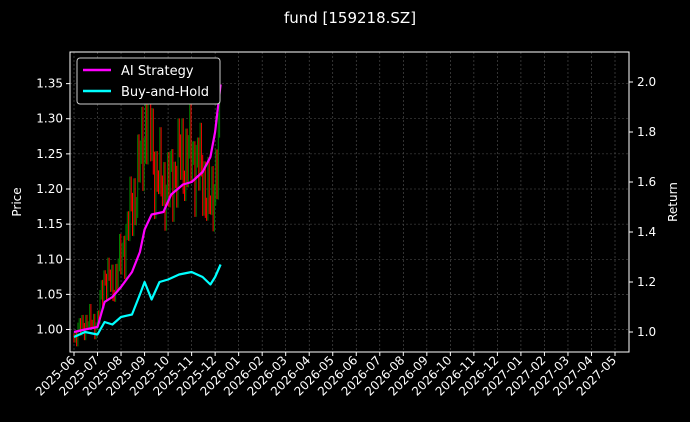 The image size is (690, 422). What do you see at coordinates (646, 282) in the screenshot?
I see `right-tick-label: 1.2` at bounding box center [646, 282].